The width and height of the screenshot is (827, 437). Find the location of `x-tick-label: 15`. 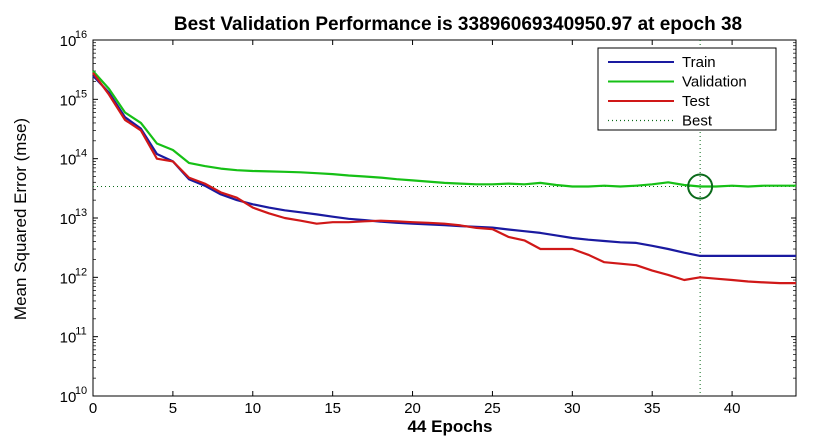

x-tick-label: 15 is located at coordinates (332, 408).